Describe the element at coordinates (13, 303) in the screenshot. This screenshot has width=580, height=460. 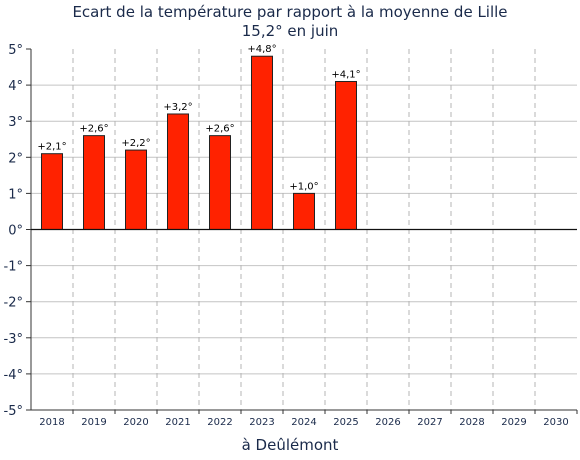
I see `y-tick-label: -2°` at that location.